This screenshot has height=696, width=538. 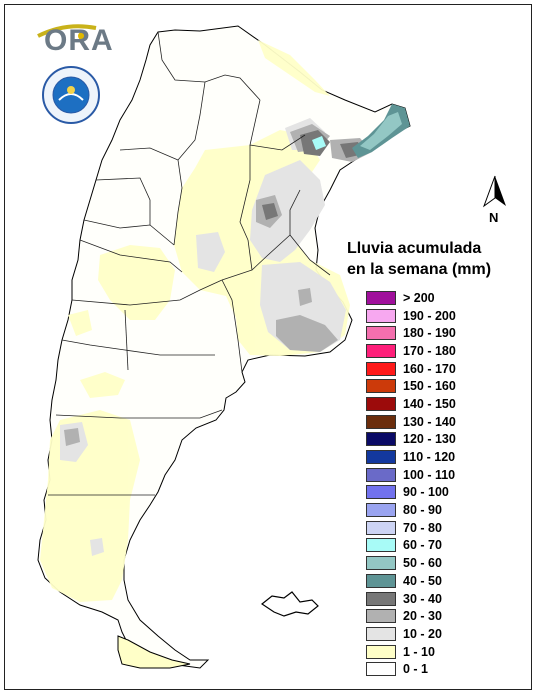 I want to click on legend-row: 160 - 170, so click(x=411, y=369).